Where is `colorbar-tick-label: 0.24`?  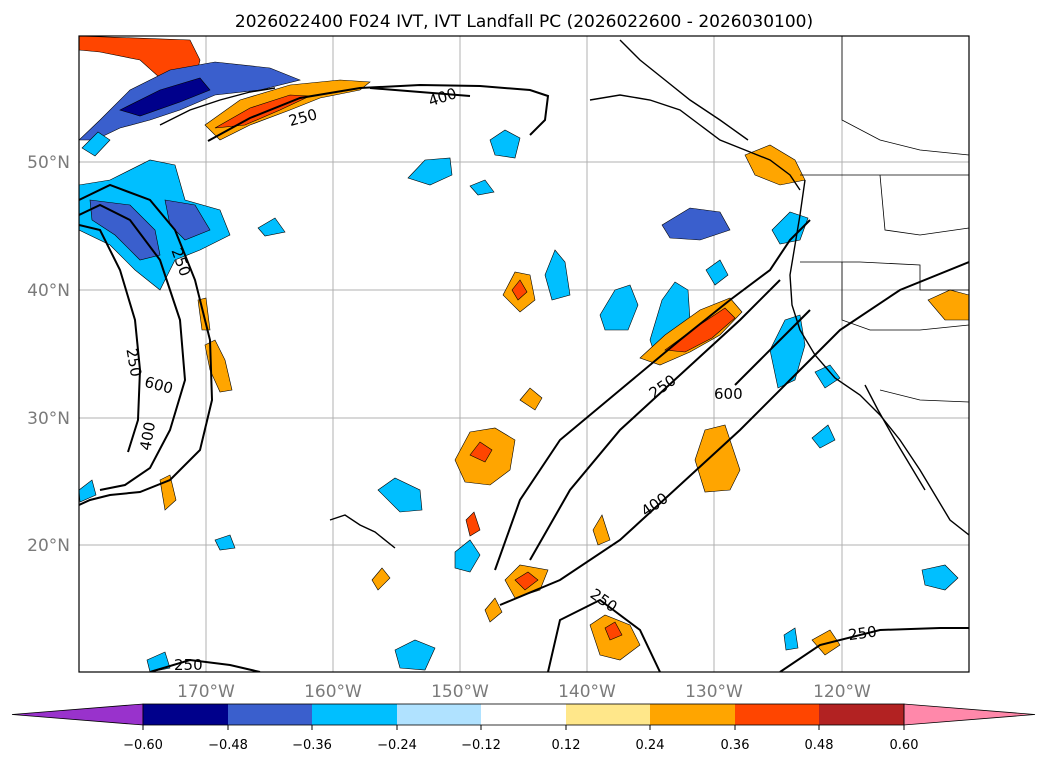 colorbar-tick-label: 0.24 is located at coordinates (650, 745).